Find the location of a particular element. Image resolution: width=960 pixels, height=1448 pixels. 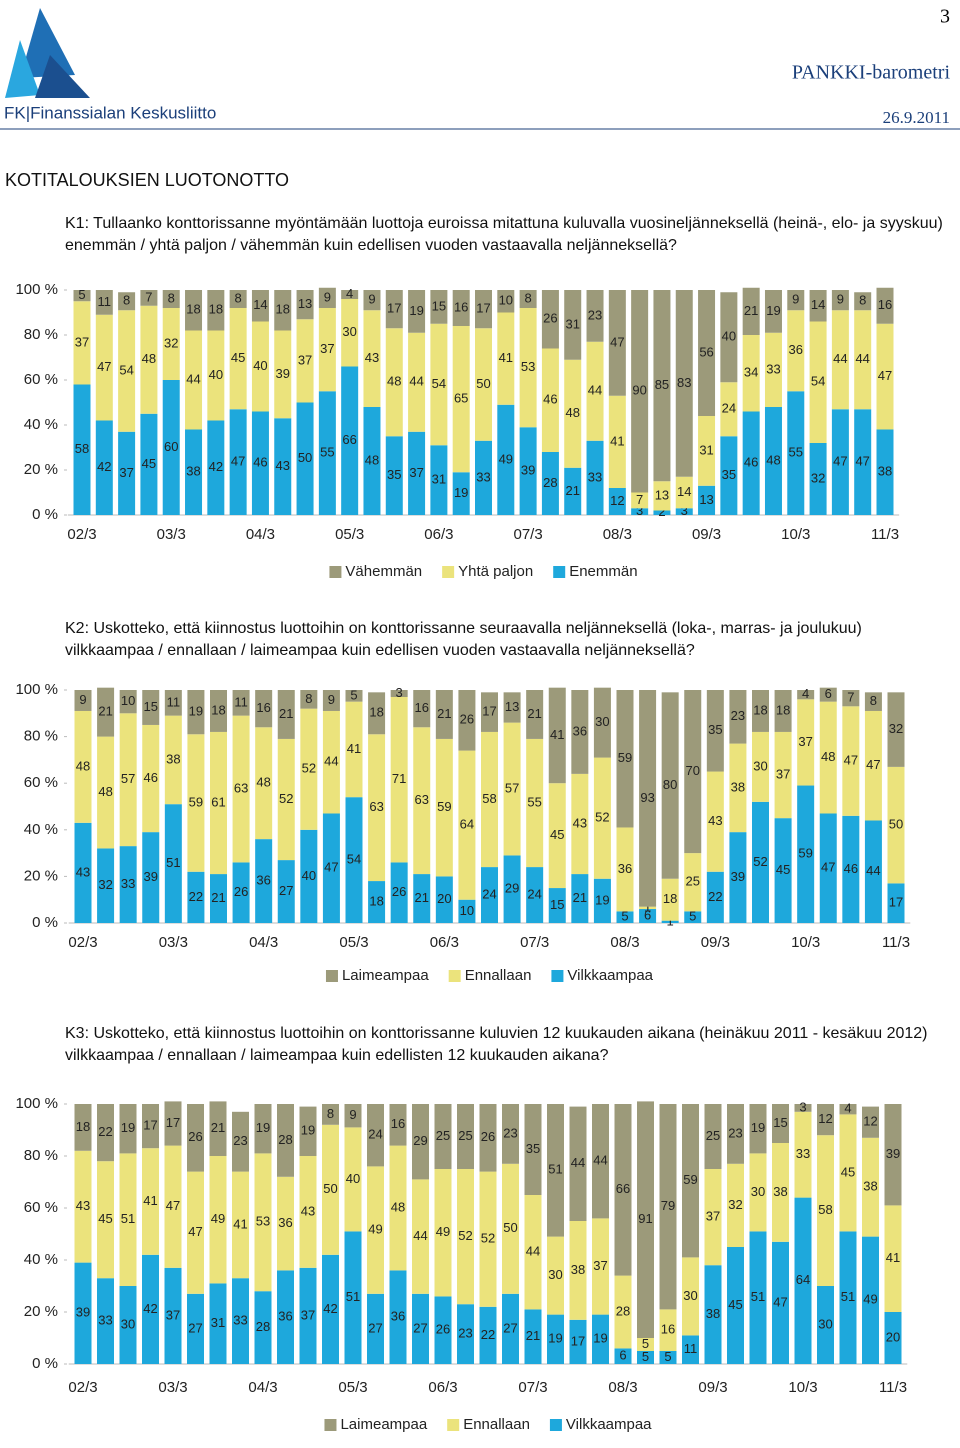

value-label: 48 is located at coordinates (773, 459).